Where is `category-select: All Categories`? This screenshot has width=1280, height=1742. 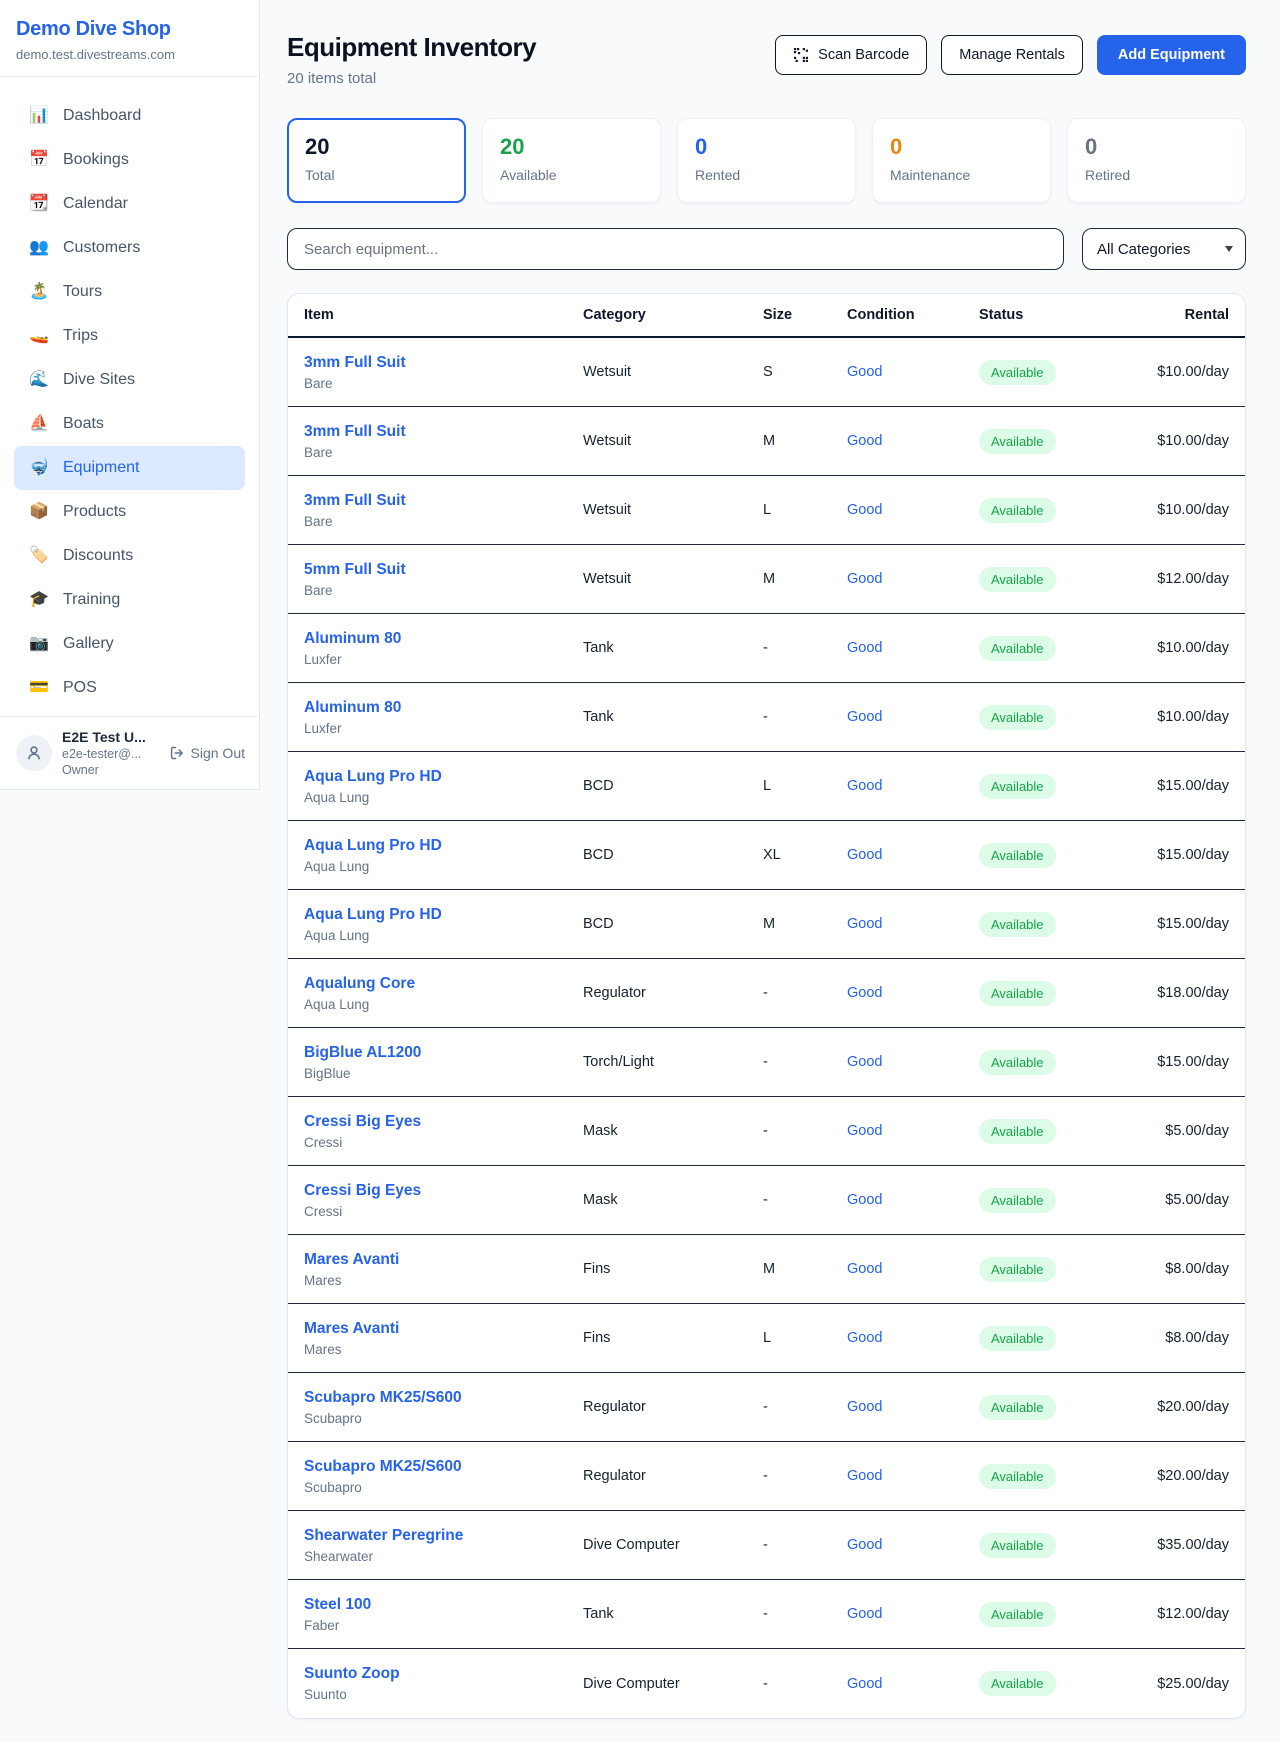 category-select: All Categories is located at coordinates (1164, 249).